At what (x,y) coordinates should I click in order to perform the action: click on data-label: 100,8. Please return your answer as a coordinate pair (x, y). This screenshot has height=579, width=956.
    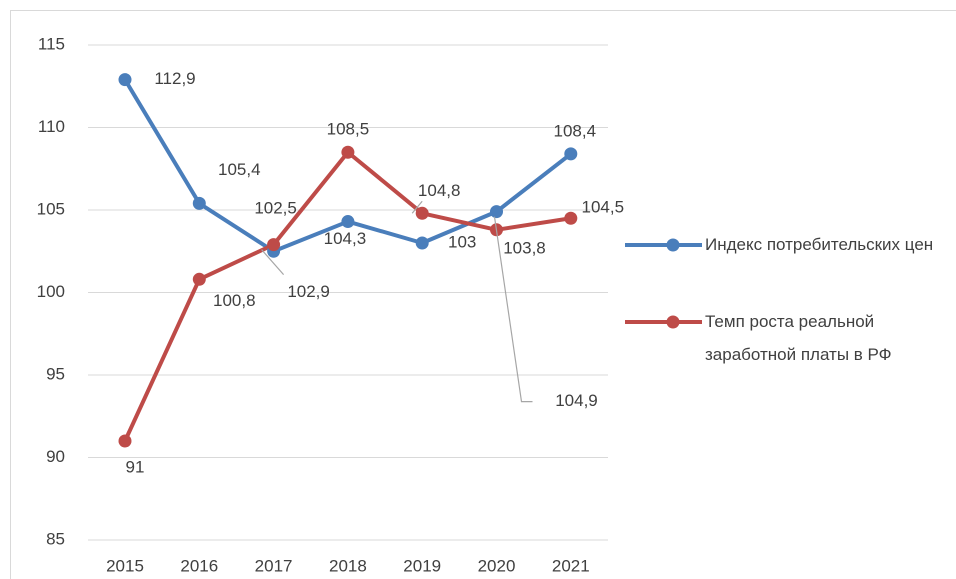
    Looking at the image, I should click on (234, 300).